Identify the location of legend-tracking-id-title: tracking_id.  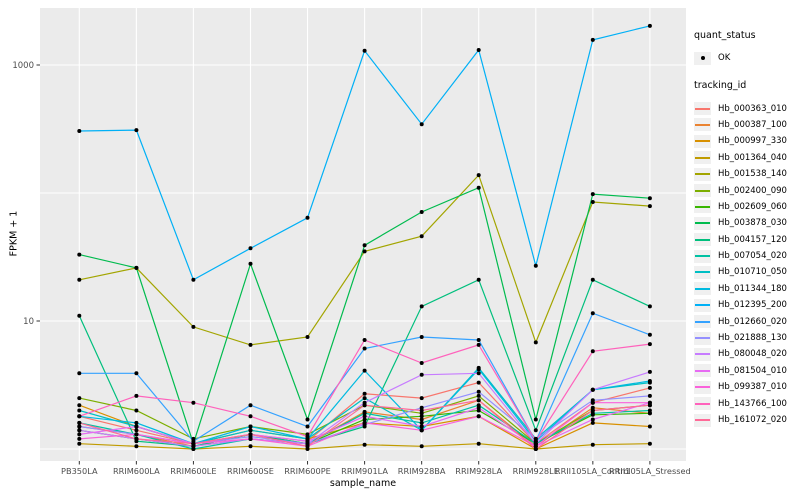
(720, 86).